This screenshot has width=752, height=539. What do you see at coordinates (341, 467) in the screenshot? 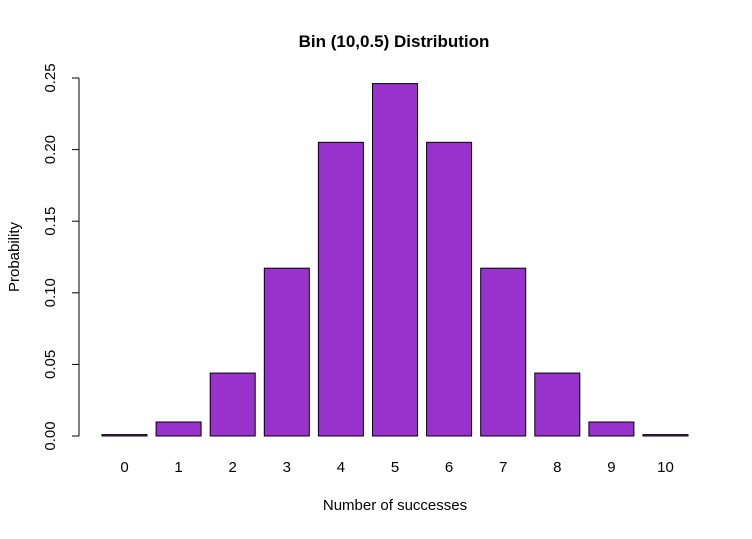
I see `x-tick-label: 4` at bounding box center [341, 467].